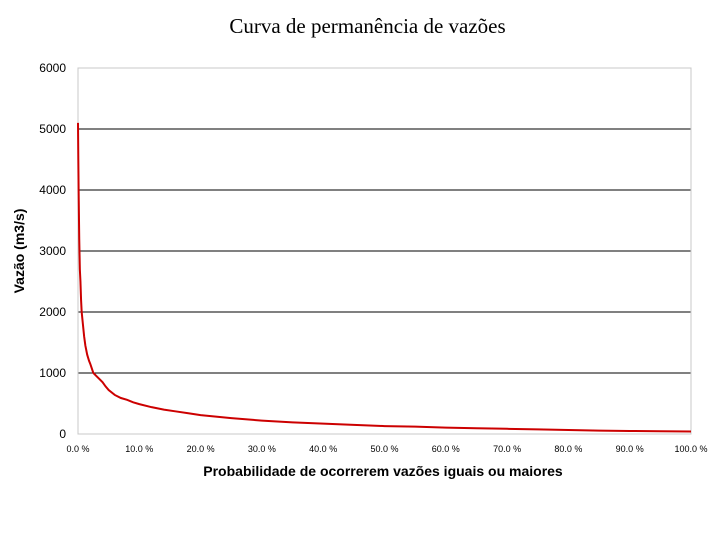 The width and height of the screenshot is (720, 540). Describe the element at coordinates (139, 449) in the screenshot. I see `x-tick-label: 10.0 %` at that location.